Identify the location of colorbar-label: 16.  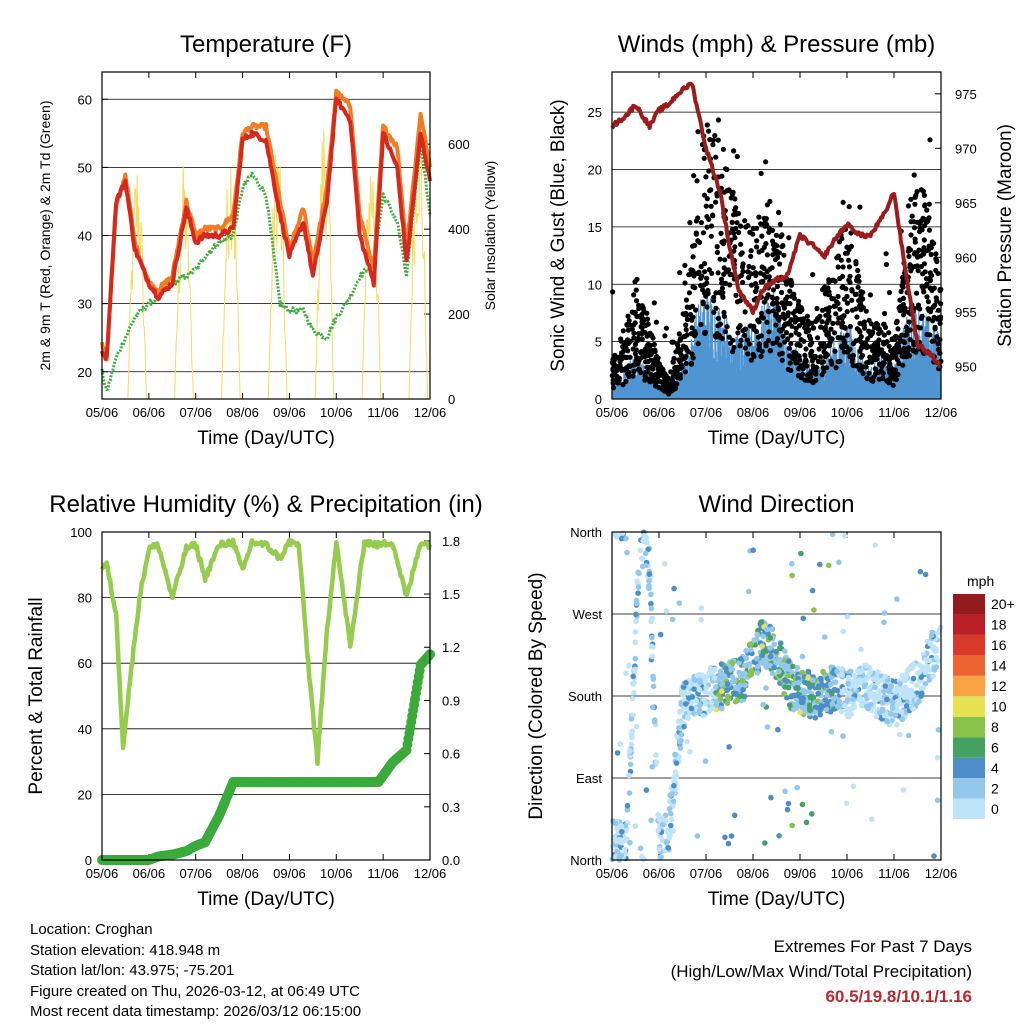
(999, 645).